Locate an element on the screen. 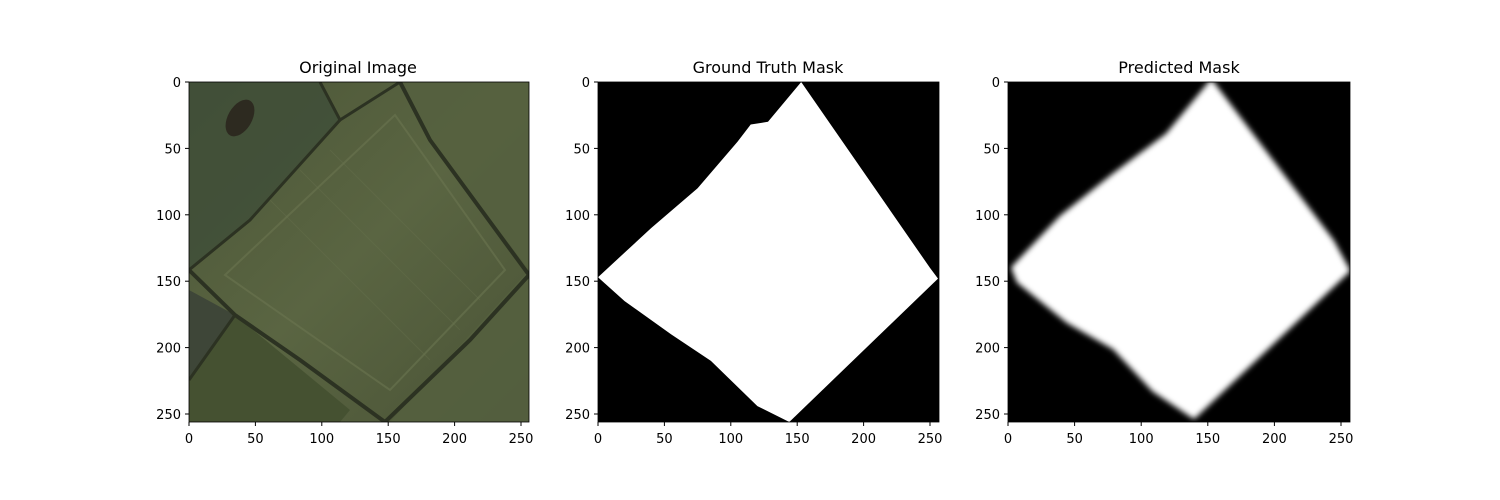  panel-title: Original Image is located at coordinates (358, 67).